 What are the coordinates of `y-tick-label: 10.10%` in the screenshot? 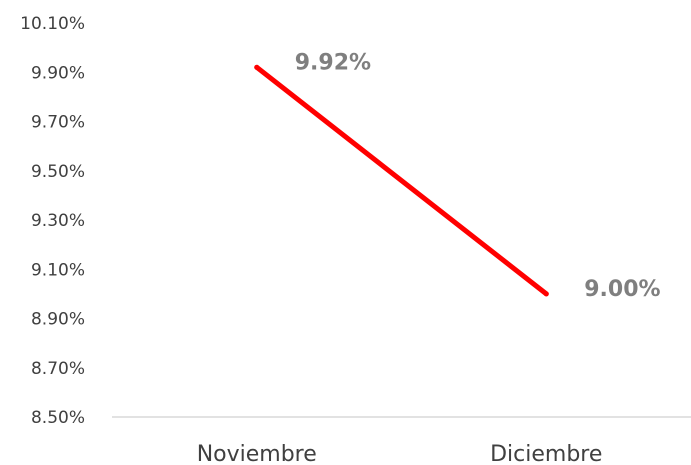 It's located at (52, 24).